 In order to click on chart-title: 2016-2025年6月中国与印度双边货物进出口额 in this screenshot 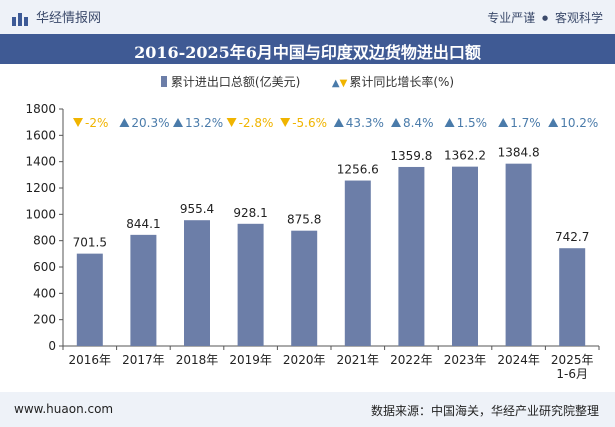, I will do `click(307, 52)`.